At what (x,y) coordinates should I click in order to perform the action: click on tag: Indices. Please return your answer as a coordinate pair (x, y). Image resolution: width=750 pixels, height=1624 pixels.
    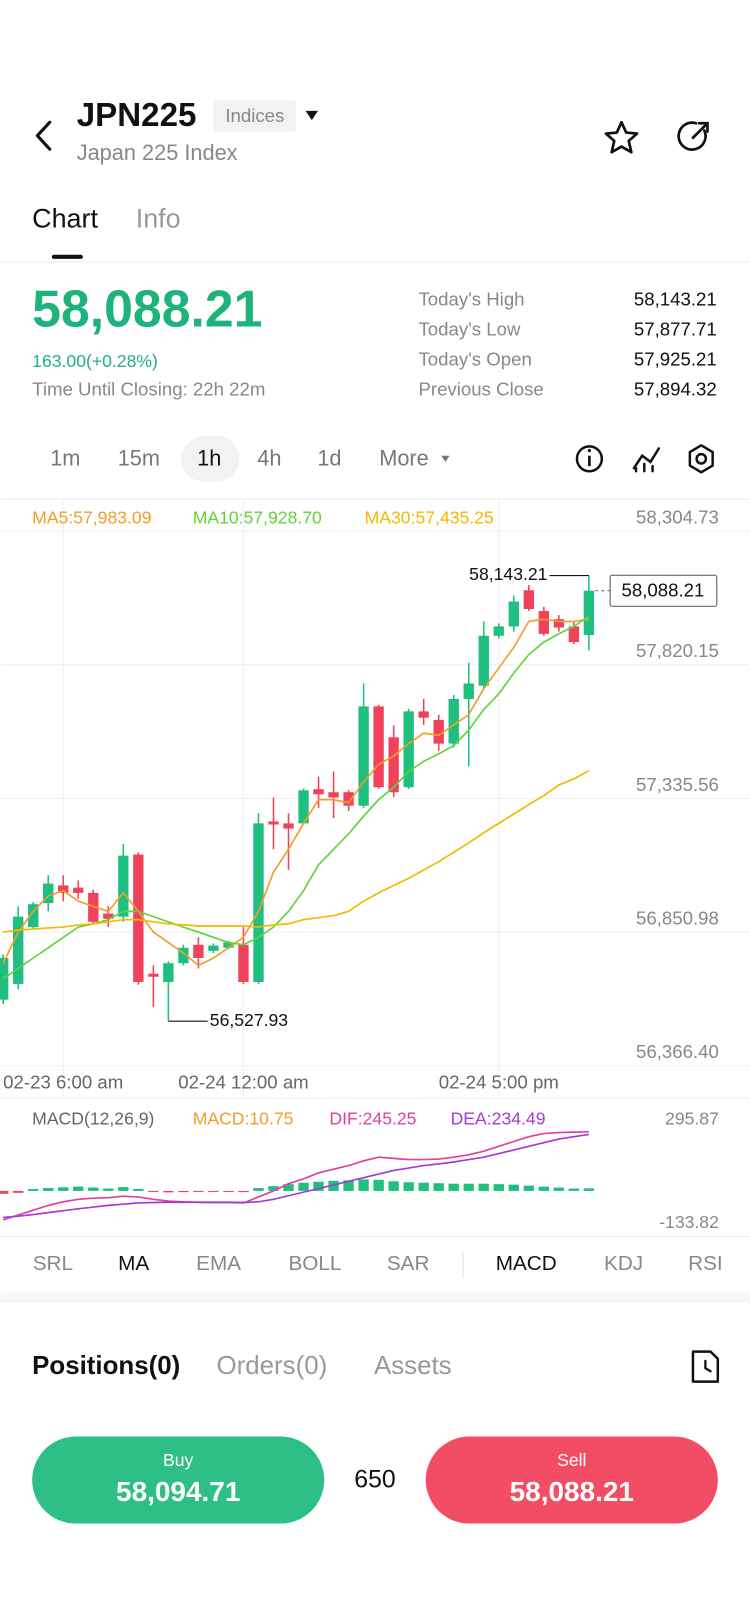
    Looking at the image, I should click on (254, 115).